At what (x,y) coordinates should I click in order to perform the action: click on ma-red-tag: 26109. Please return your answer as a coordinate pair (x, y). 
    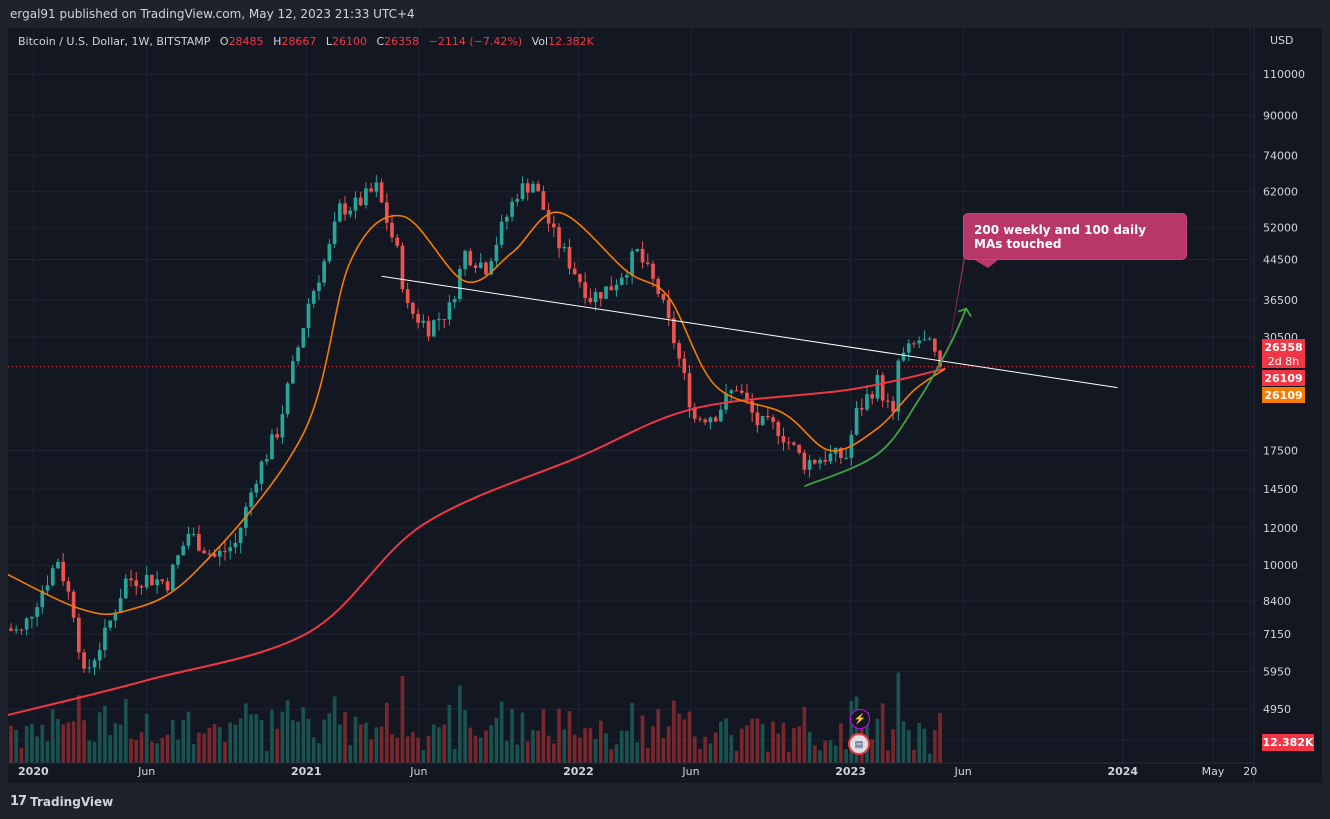
    Looking at the image, I should click on (1283, 378).